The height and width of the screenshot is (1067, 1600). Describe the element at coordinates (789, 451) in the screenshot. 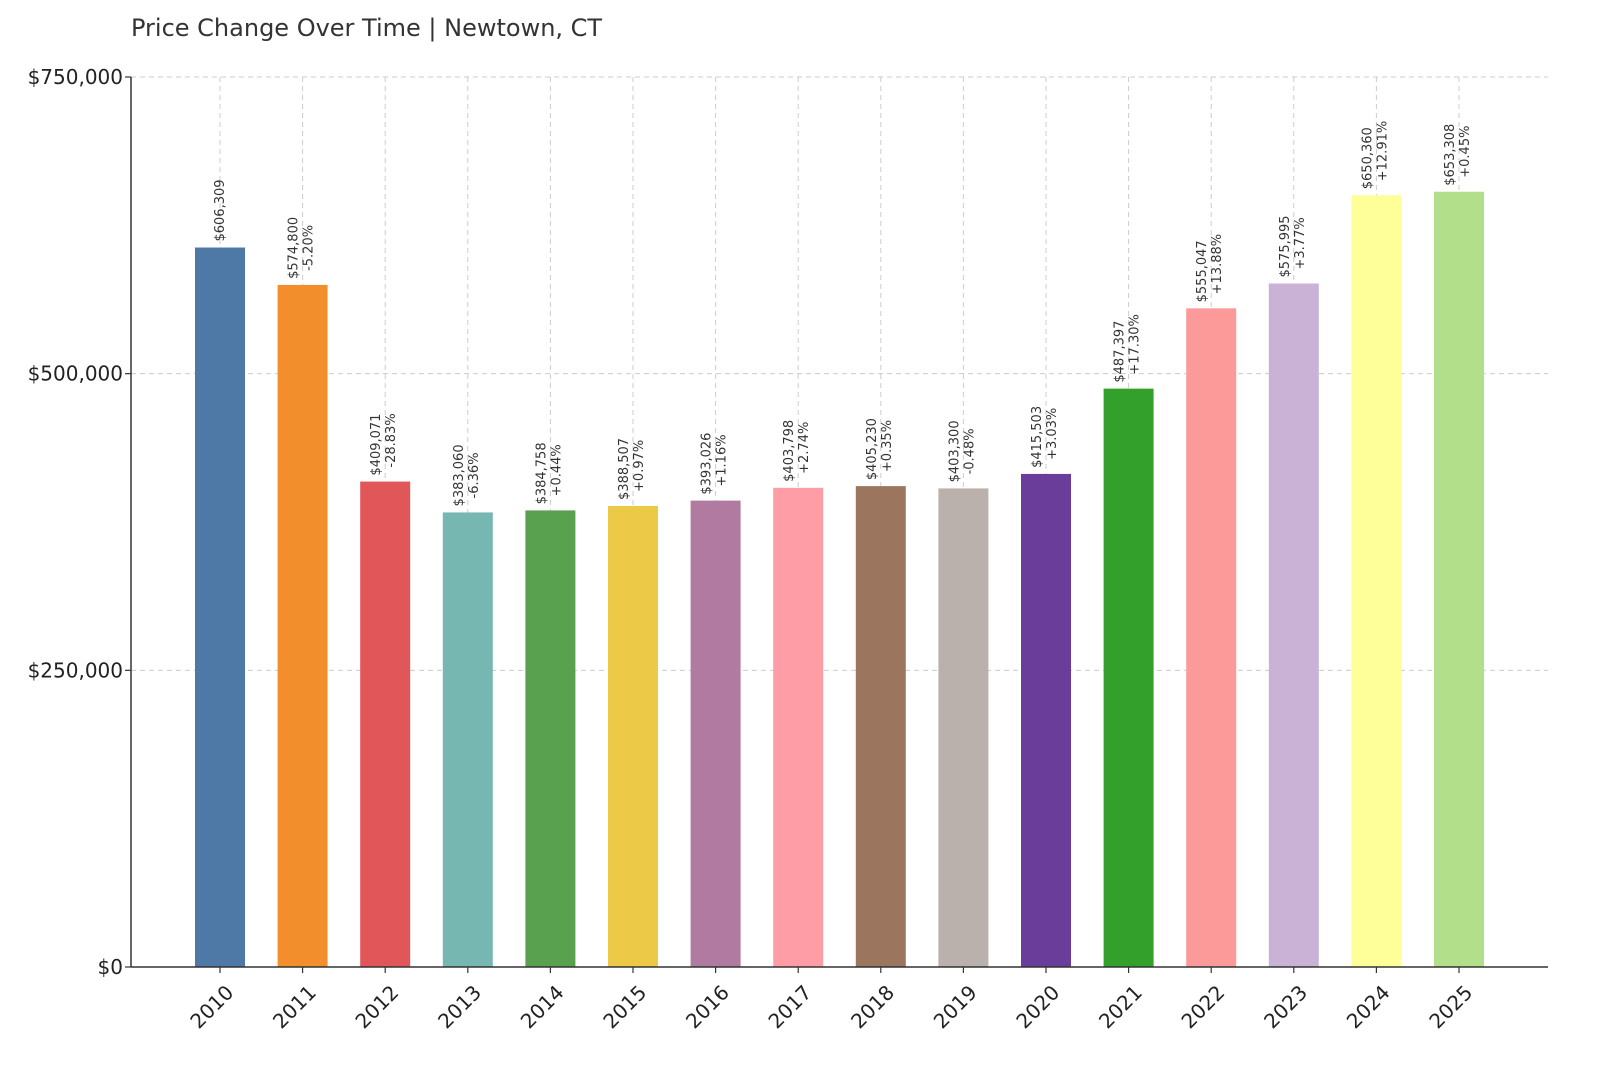

I see `data-label-value: $403,798` at that location.